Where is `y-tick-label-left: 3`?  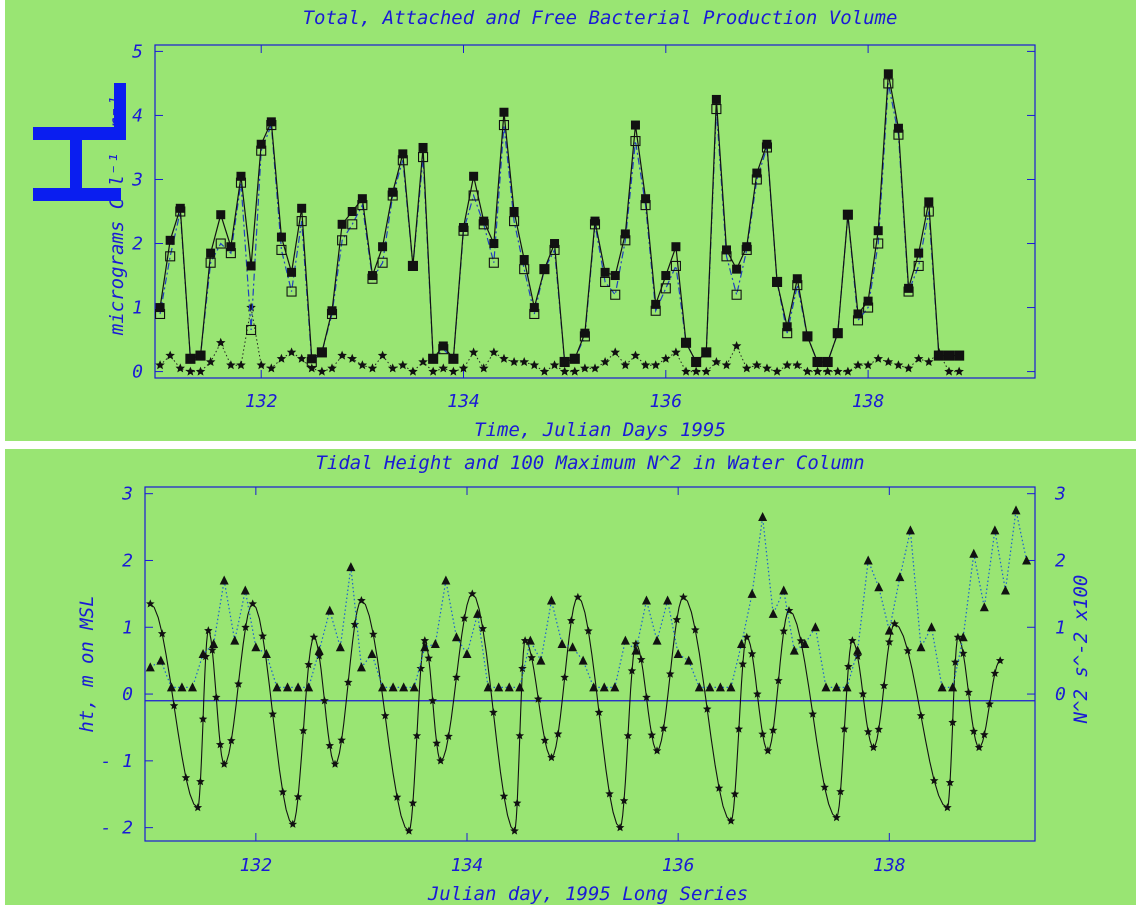 y-tick-label-left: 3 is located at coordinates (127, 494).